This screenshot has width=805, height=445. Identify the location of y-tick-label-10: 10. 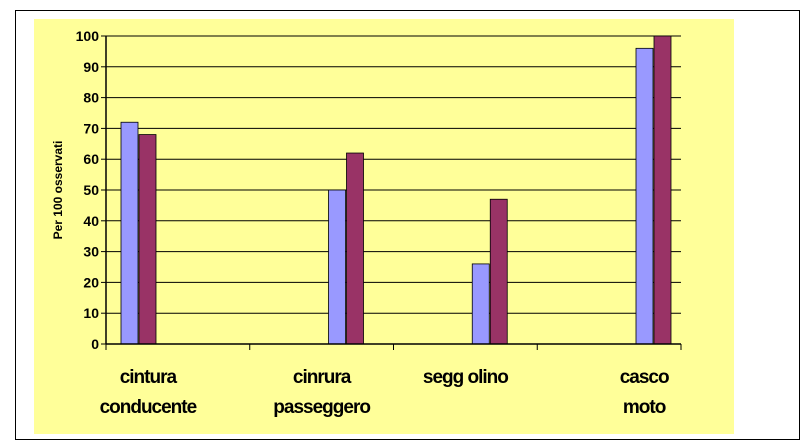
(91, 313).